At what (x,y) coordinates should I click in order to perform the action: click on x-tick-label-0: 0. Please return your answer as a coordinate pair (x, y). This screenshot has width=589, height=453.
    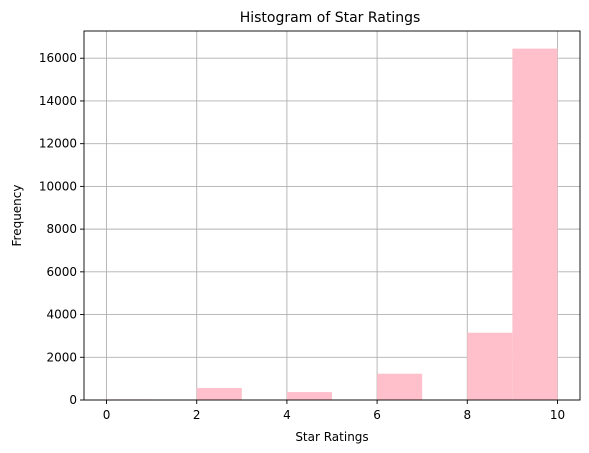
    Looking at the image, I should click on (107, 415).